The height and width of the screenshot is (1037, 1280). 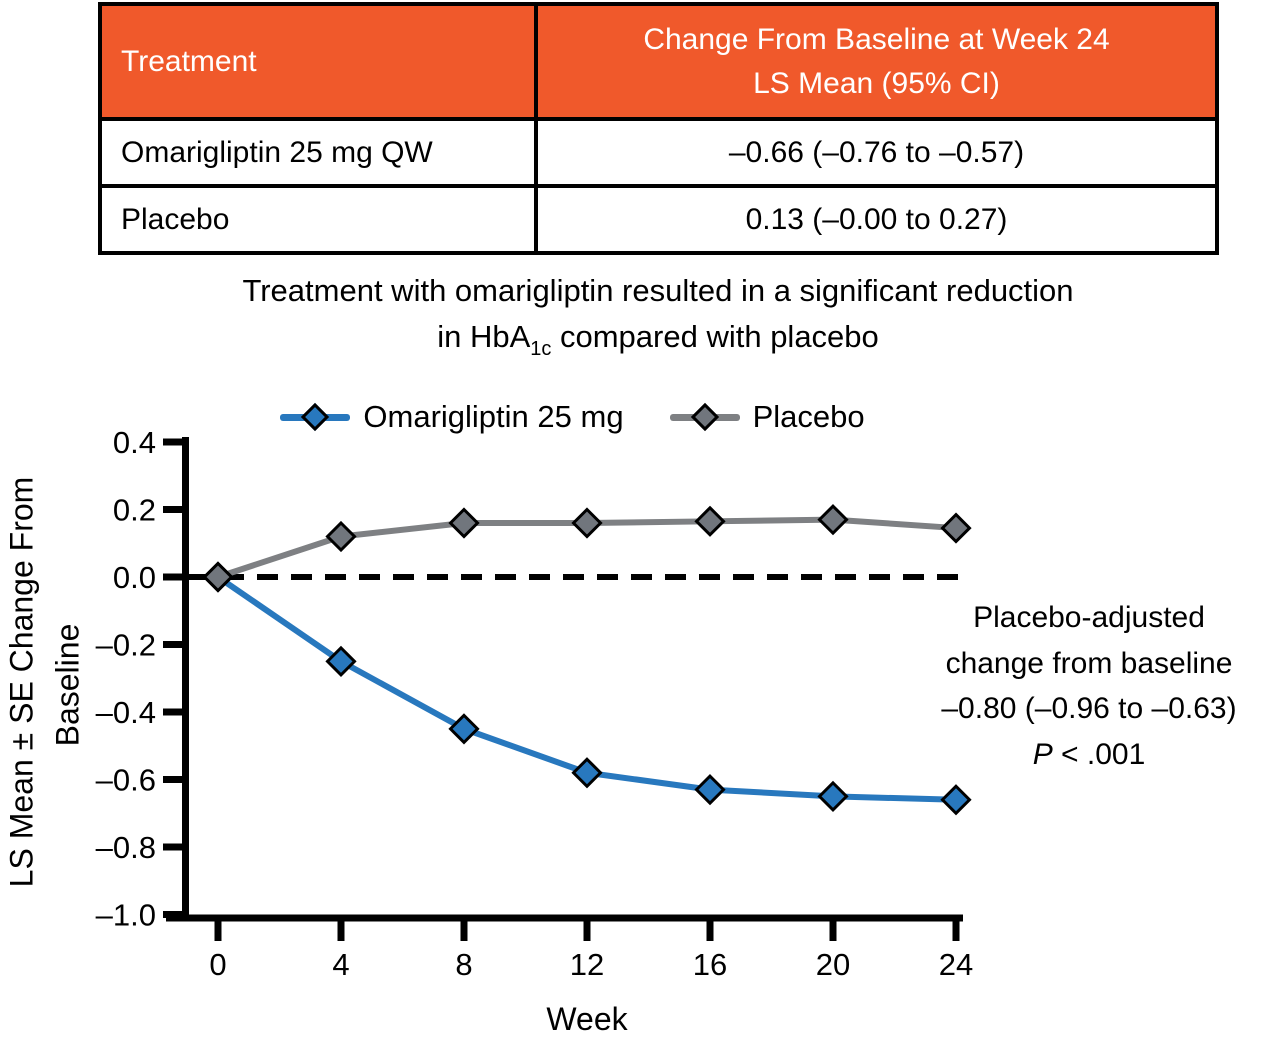 I want to click on legend-item-placebo: Placebo, so click(x=767, y=417).